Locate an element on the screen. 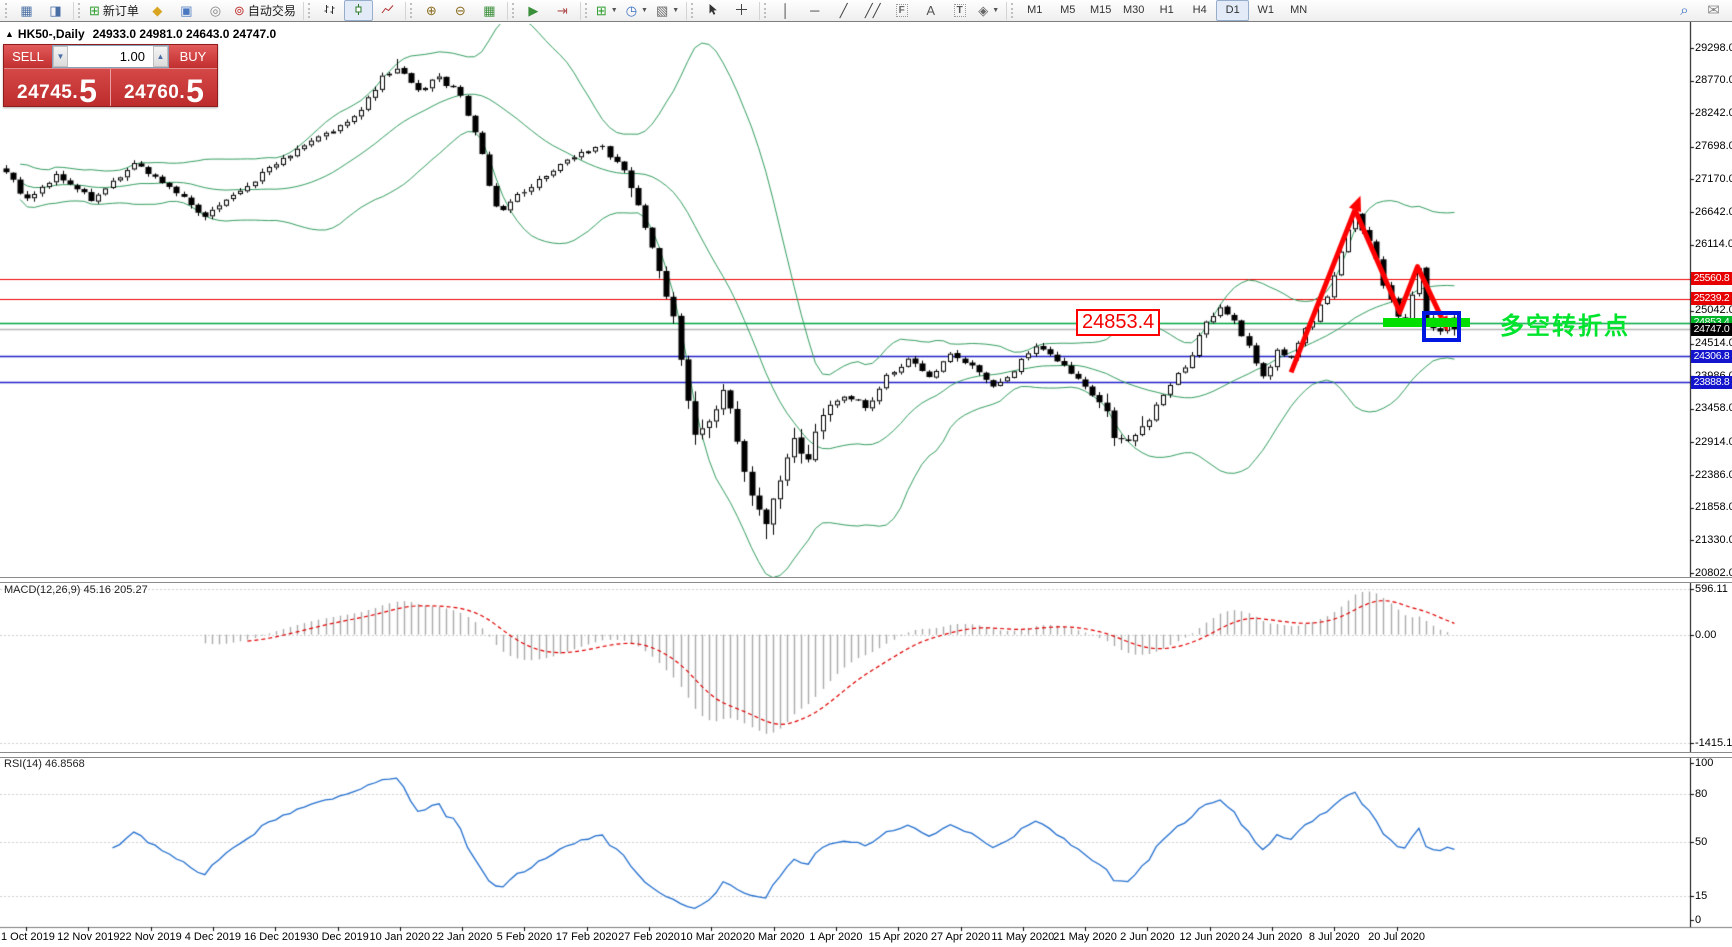 The width and height of the screenshot is (1732, 947). timeframe-h4: H4 is located at coordinates (1199, 10).